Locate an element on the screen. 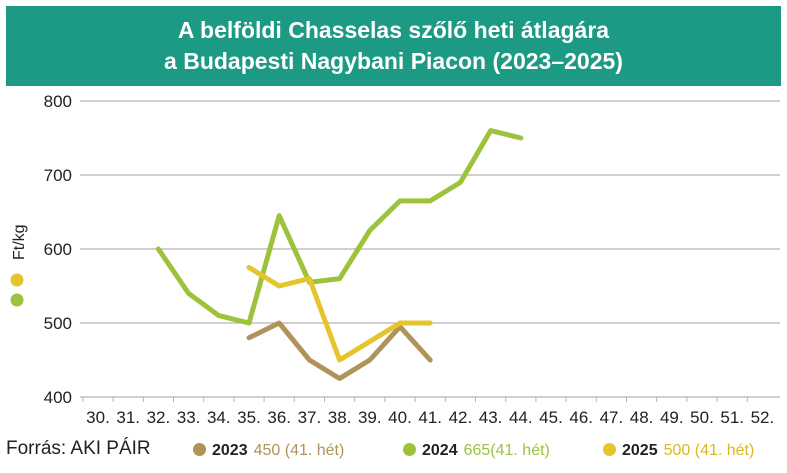  legend-2023: 2023 450 (41. hét) is located at coordinates (268, 451).